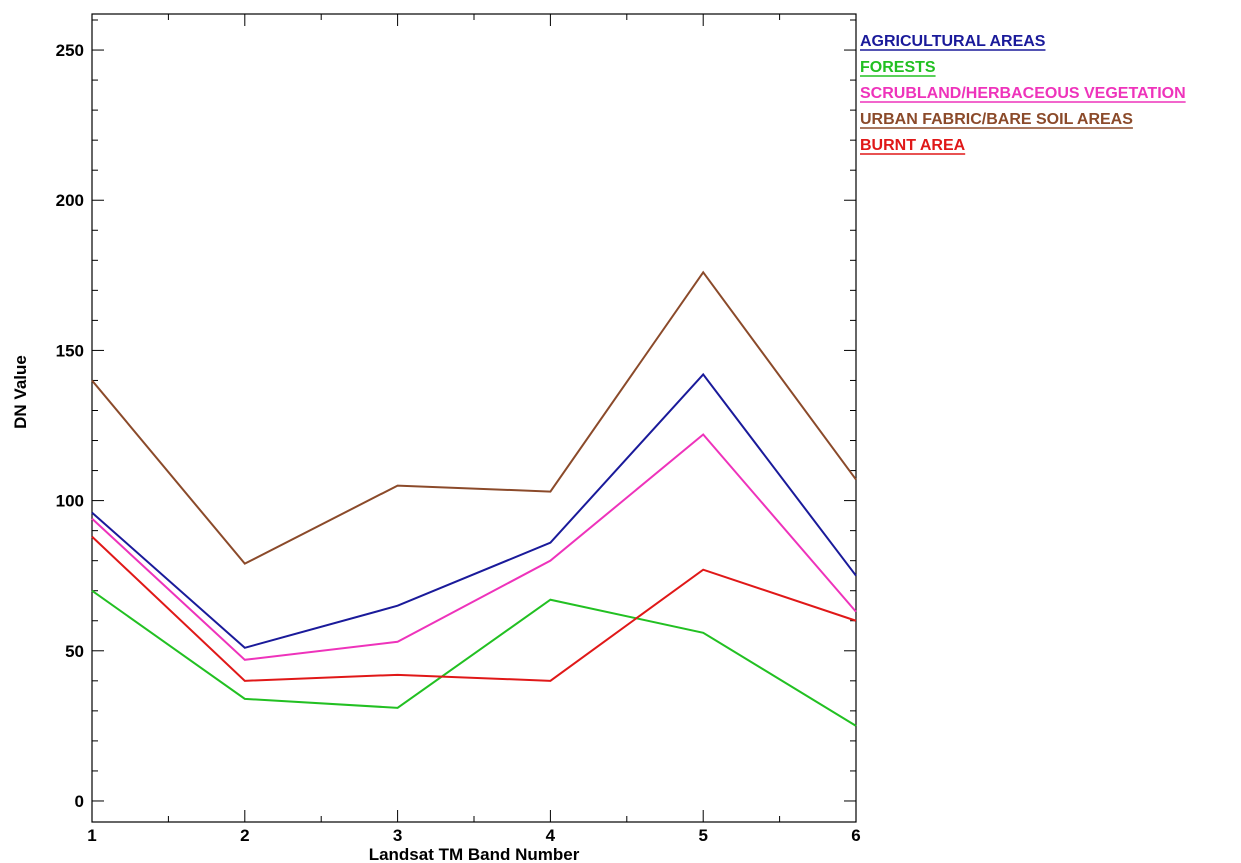 The height and width of the screenshot is (863, 1241). Describe the element at coordinates (702, 835) in the screenshot. I see `x-tick-label: 5` at that location.